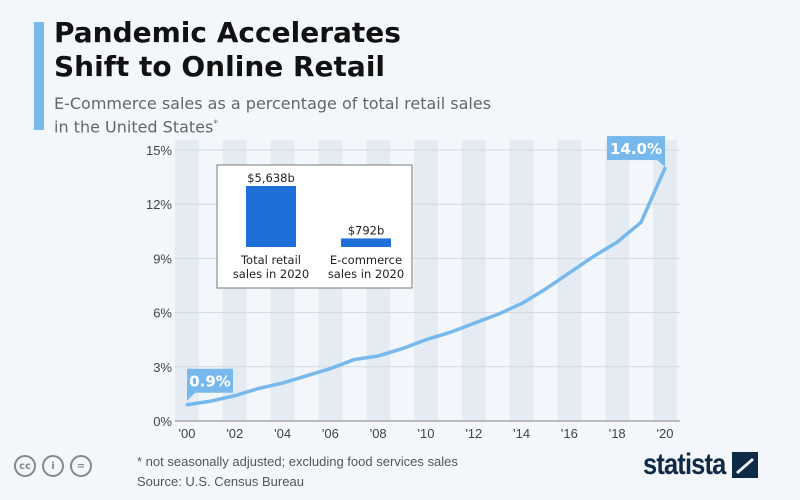  Describe the element at coordinates (366, 260) in the screenshot. I see `inset-category-label: E-commerce` at that location.